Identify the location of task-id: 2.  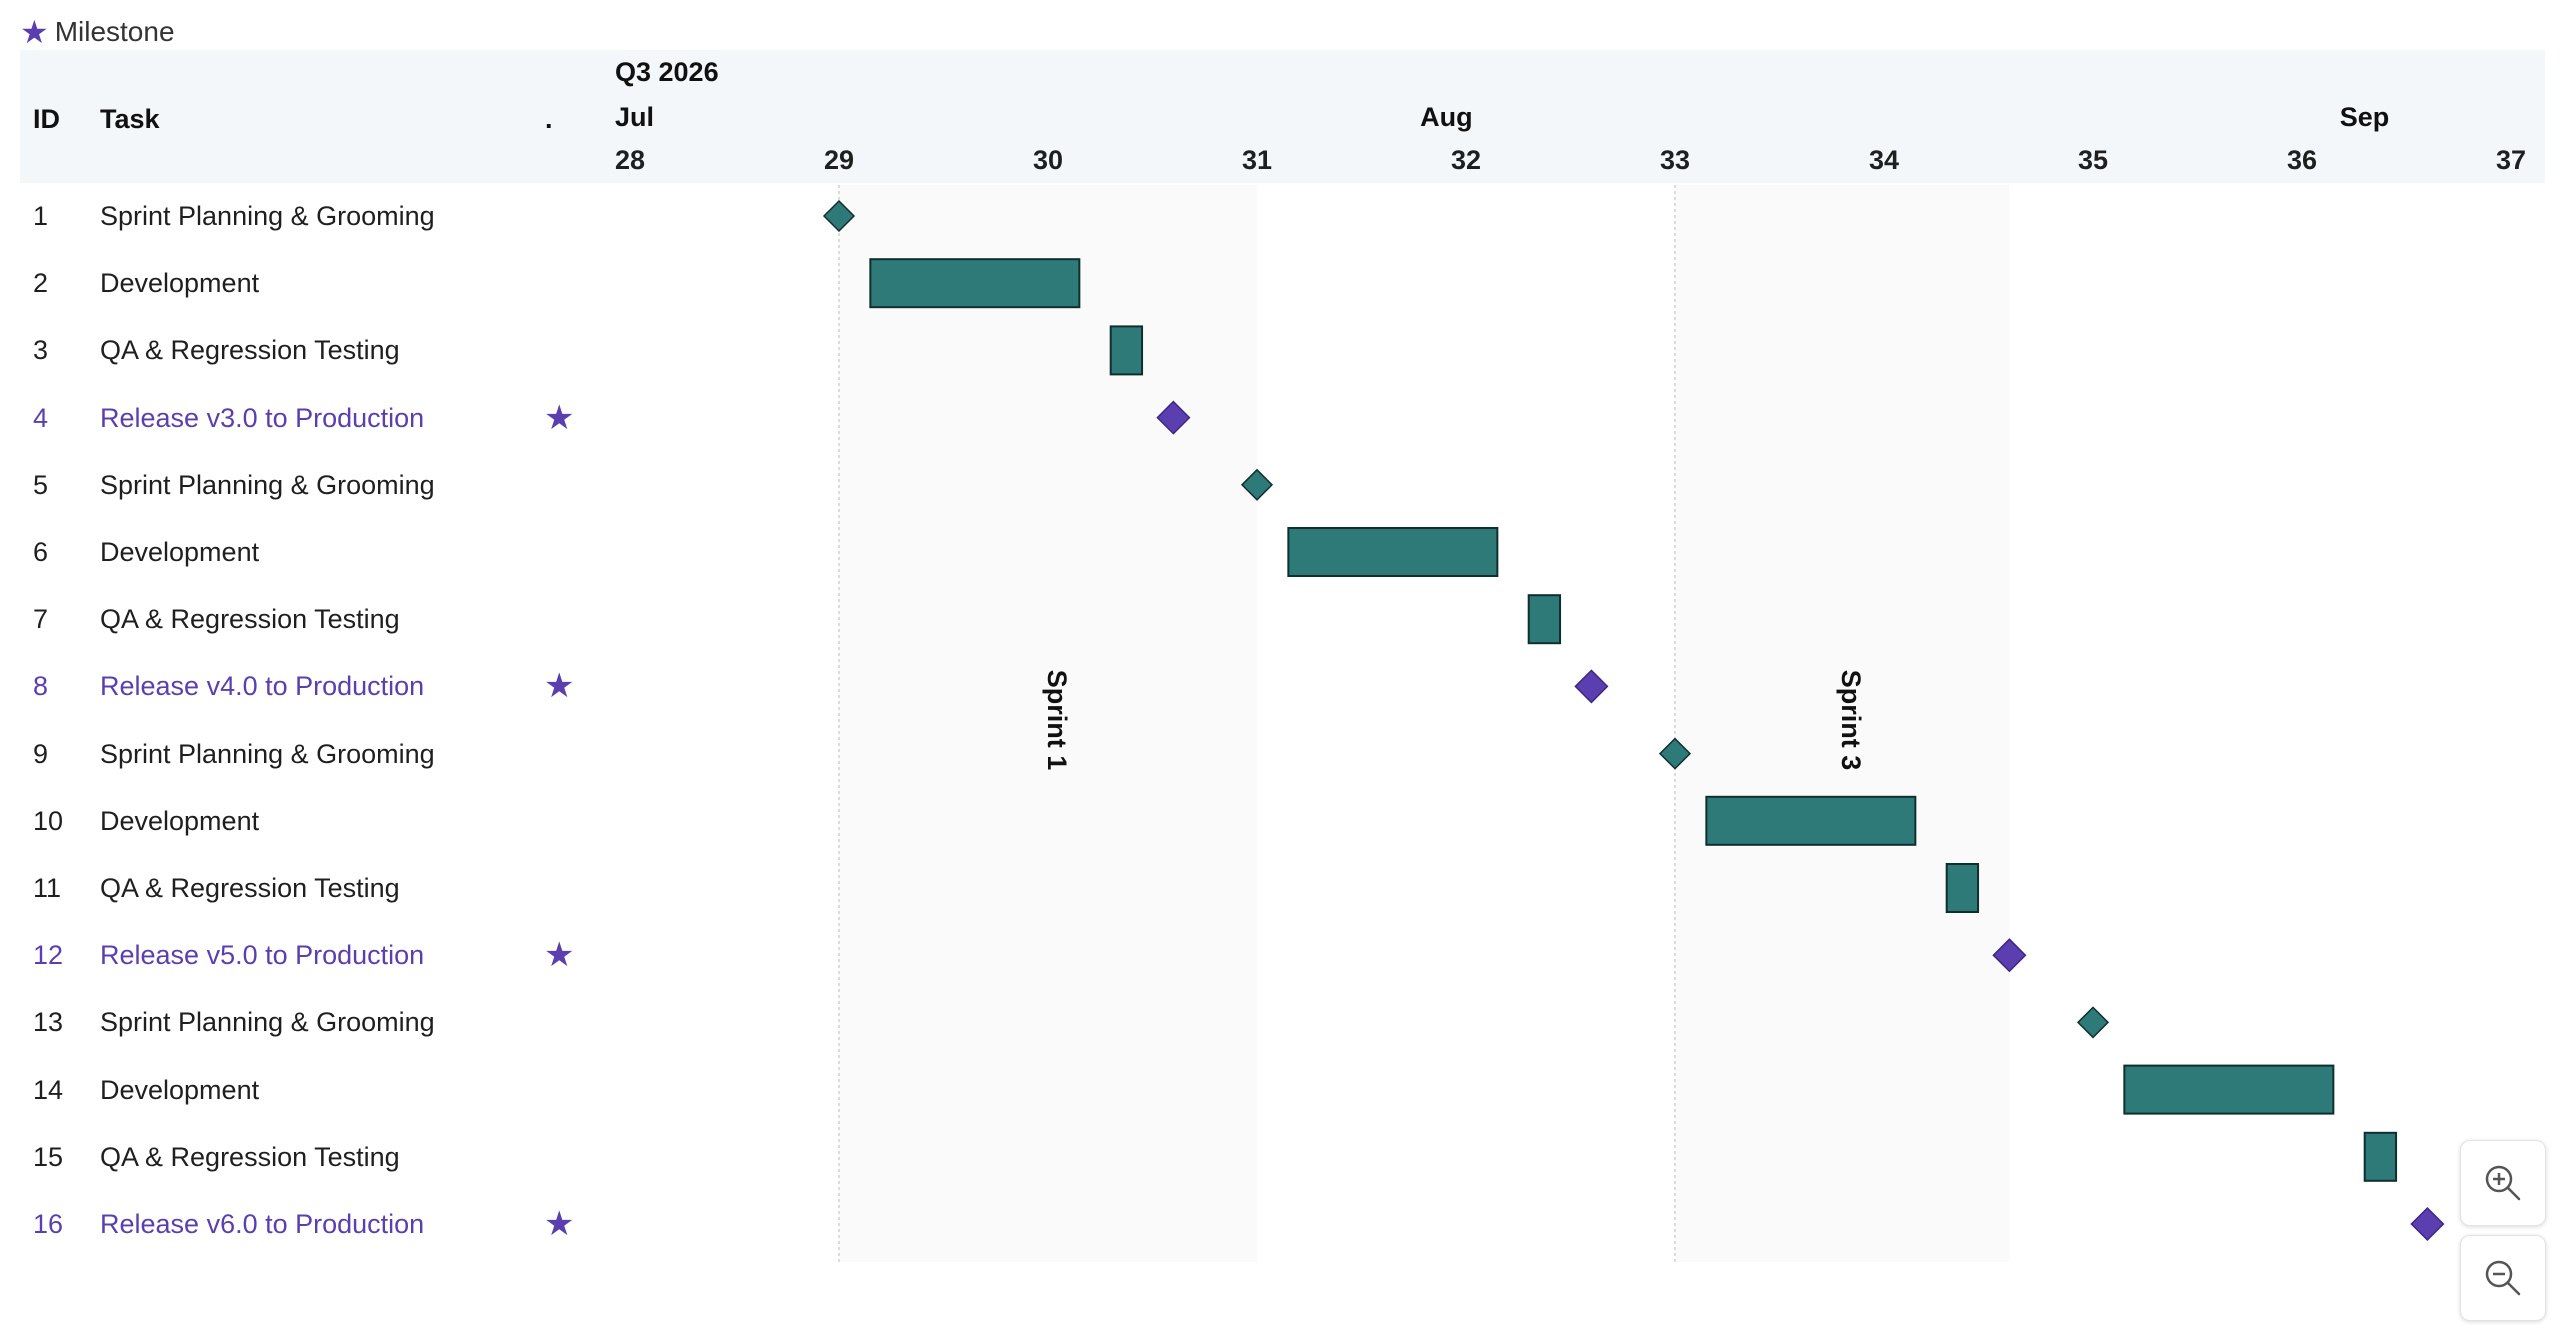
(41, 283).